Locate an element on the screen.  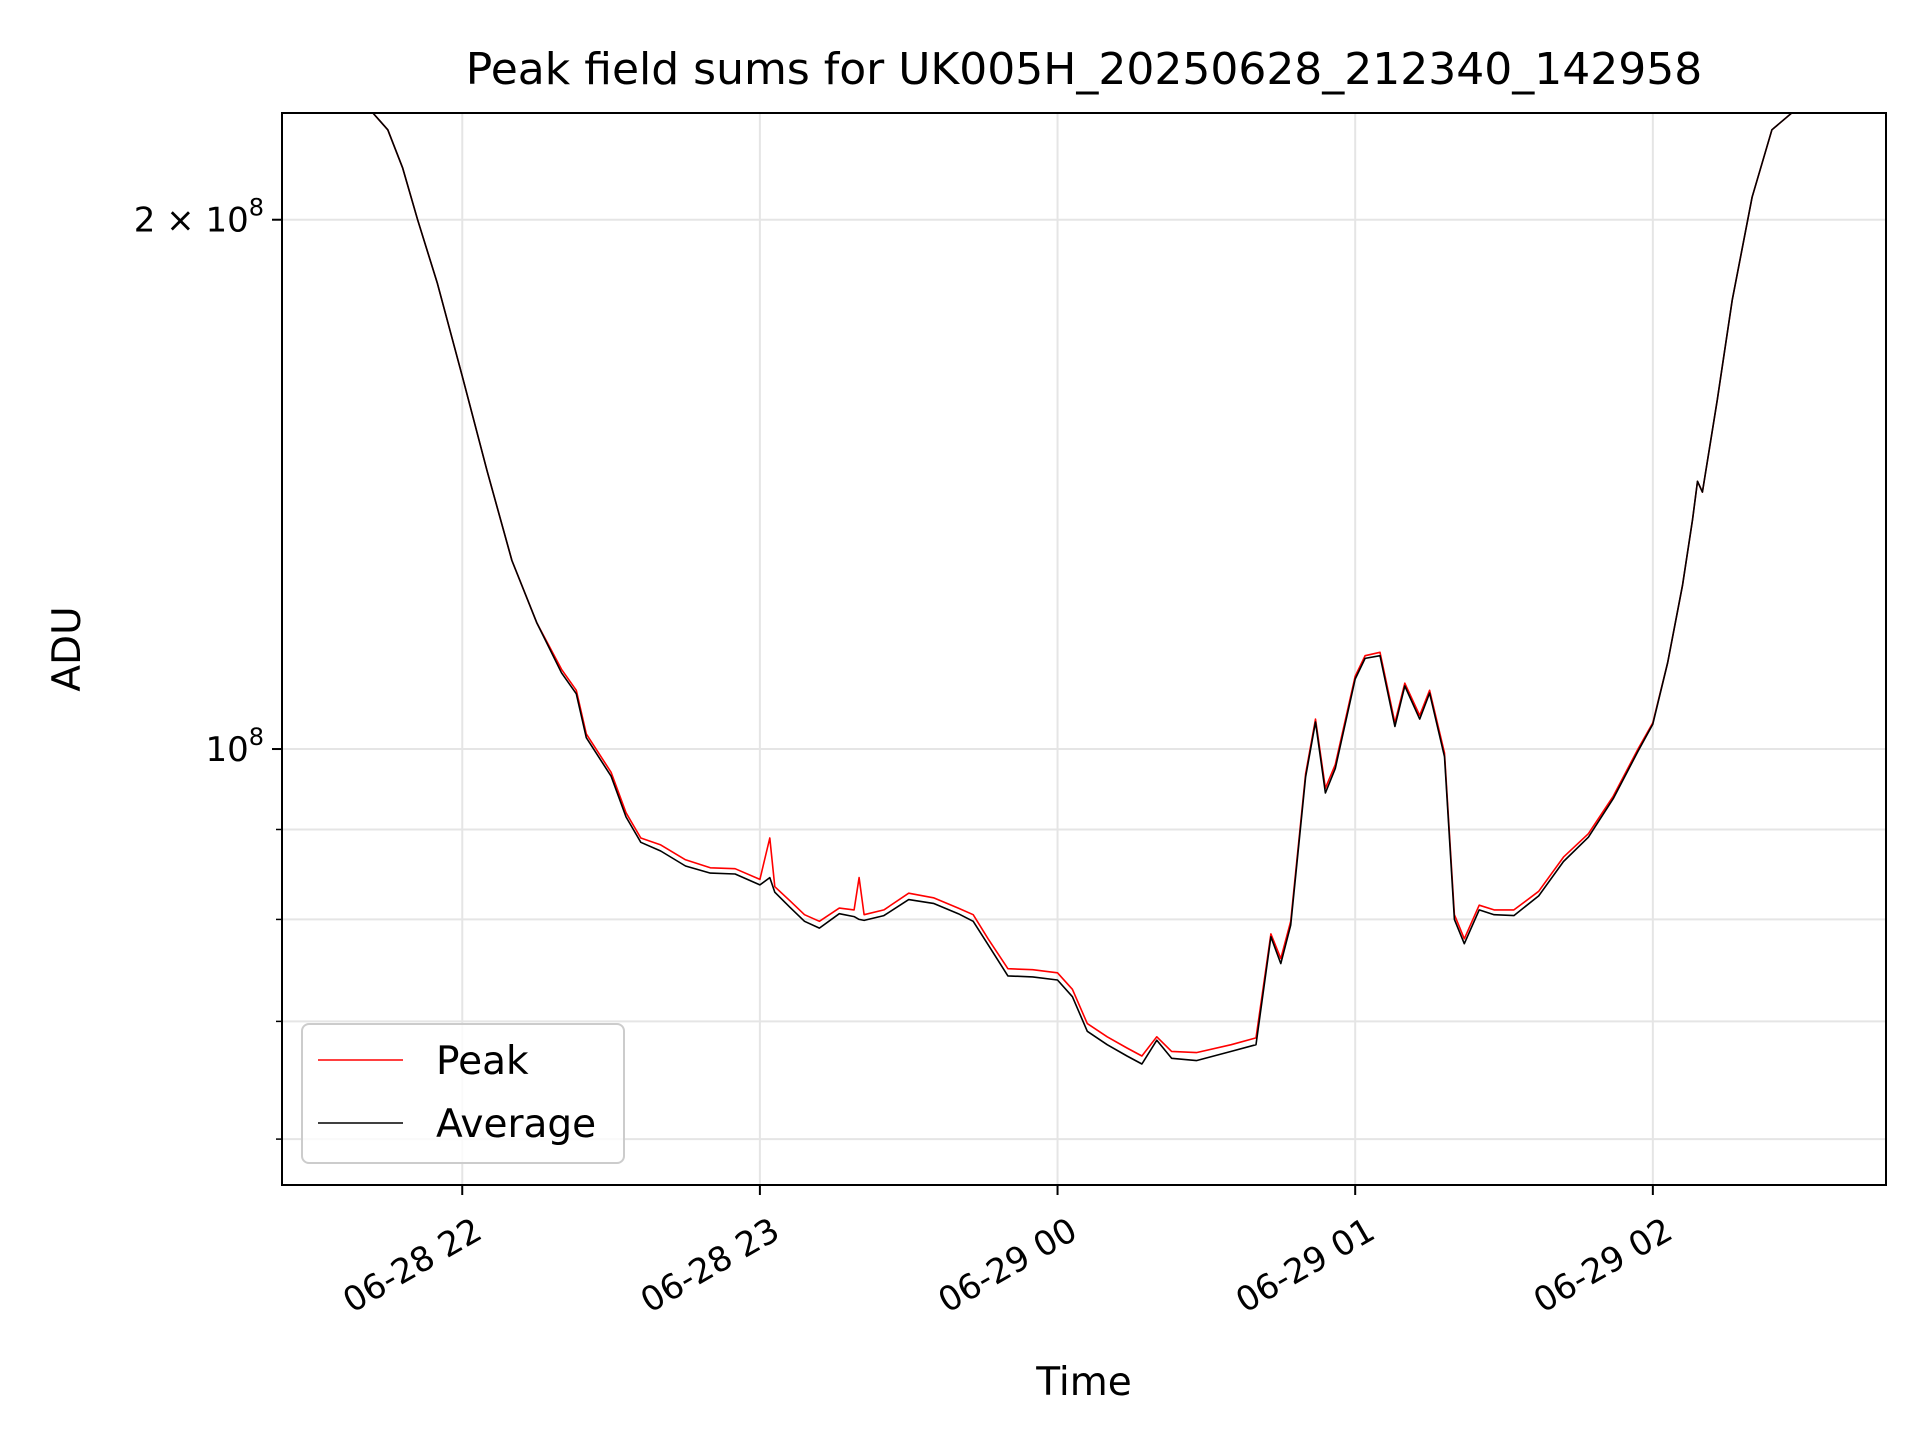
y-tick-label: 2 × 108 is located at coordinates (199, 217).